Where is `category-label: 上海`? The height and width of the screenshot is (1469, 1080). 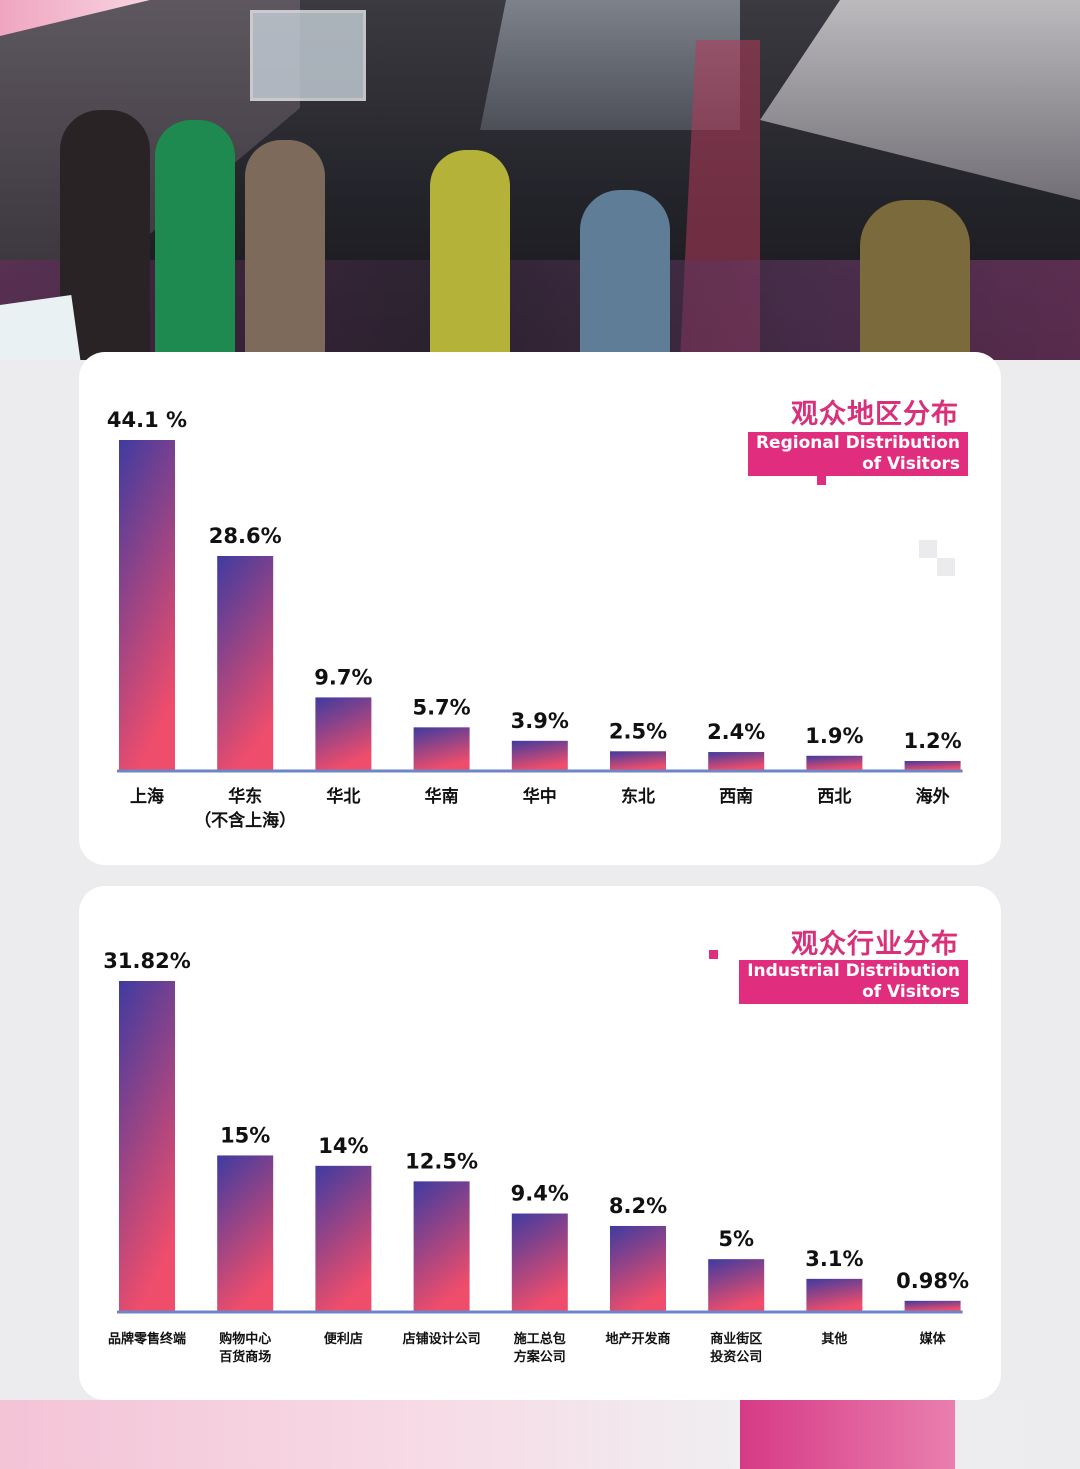
category-label: 上海 is located at coordinates (147, 796).